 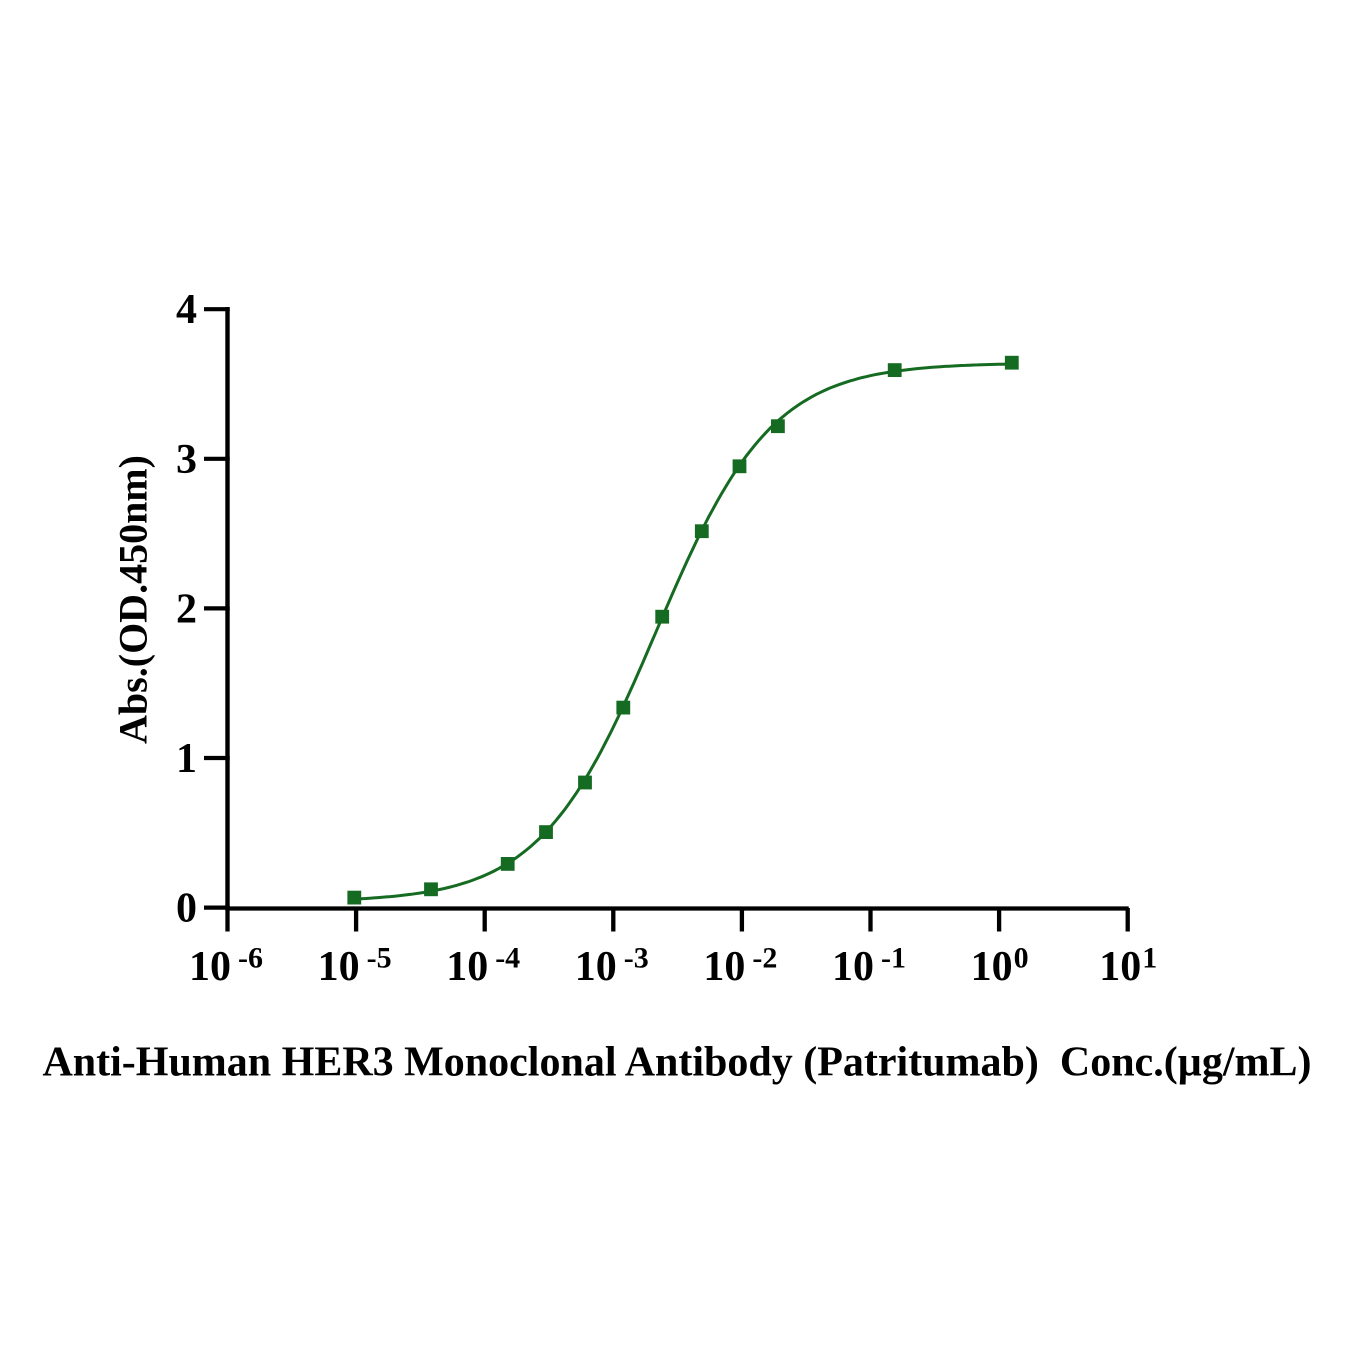 What do you see at coordinates (379, 958) in the screenshot?
I see `svg-text: -5` at bounding box center [379, 958].